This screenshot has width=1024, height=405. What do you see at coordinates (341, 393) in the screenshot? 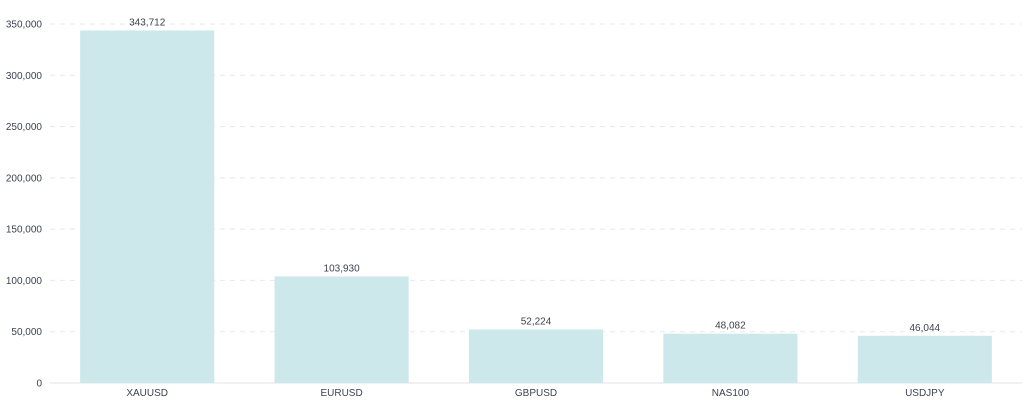
I see `x-tick-label-eurusd: EURUSD` at bounding box center [341, 393].